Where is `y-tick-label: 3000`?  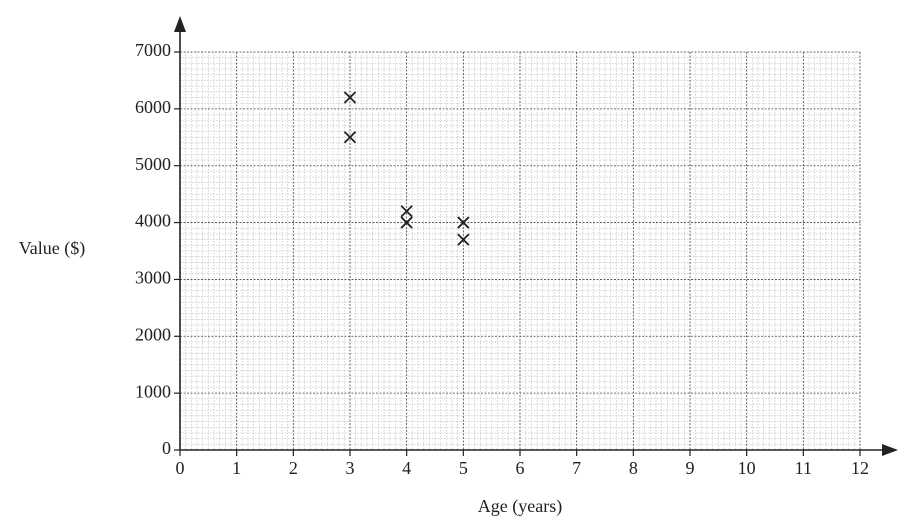
y-tick-label: 3000 is located at coordinates (153, 278).